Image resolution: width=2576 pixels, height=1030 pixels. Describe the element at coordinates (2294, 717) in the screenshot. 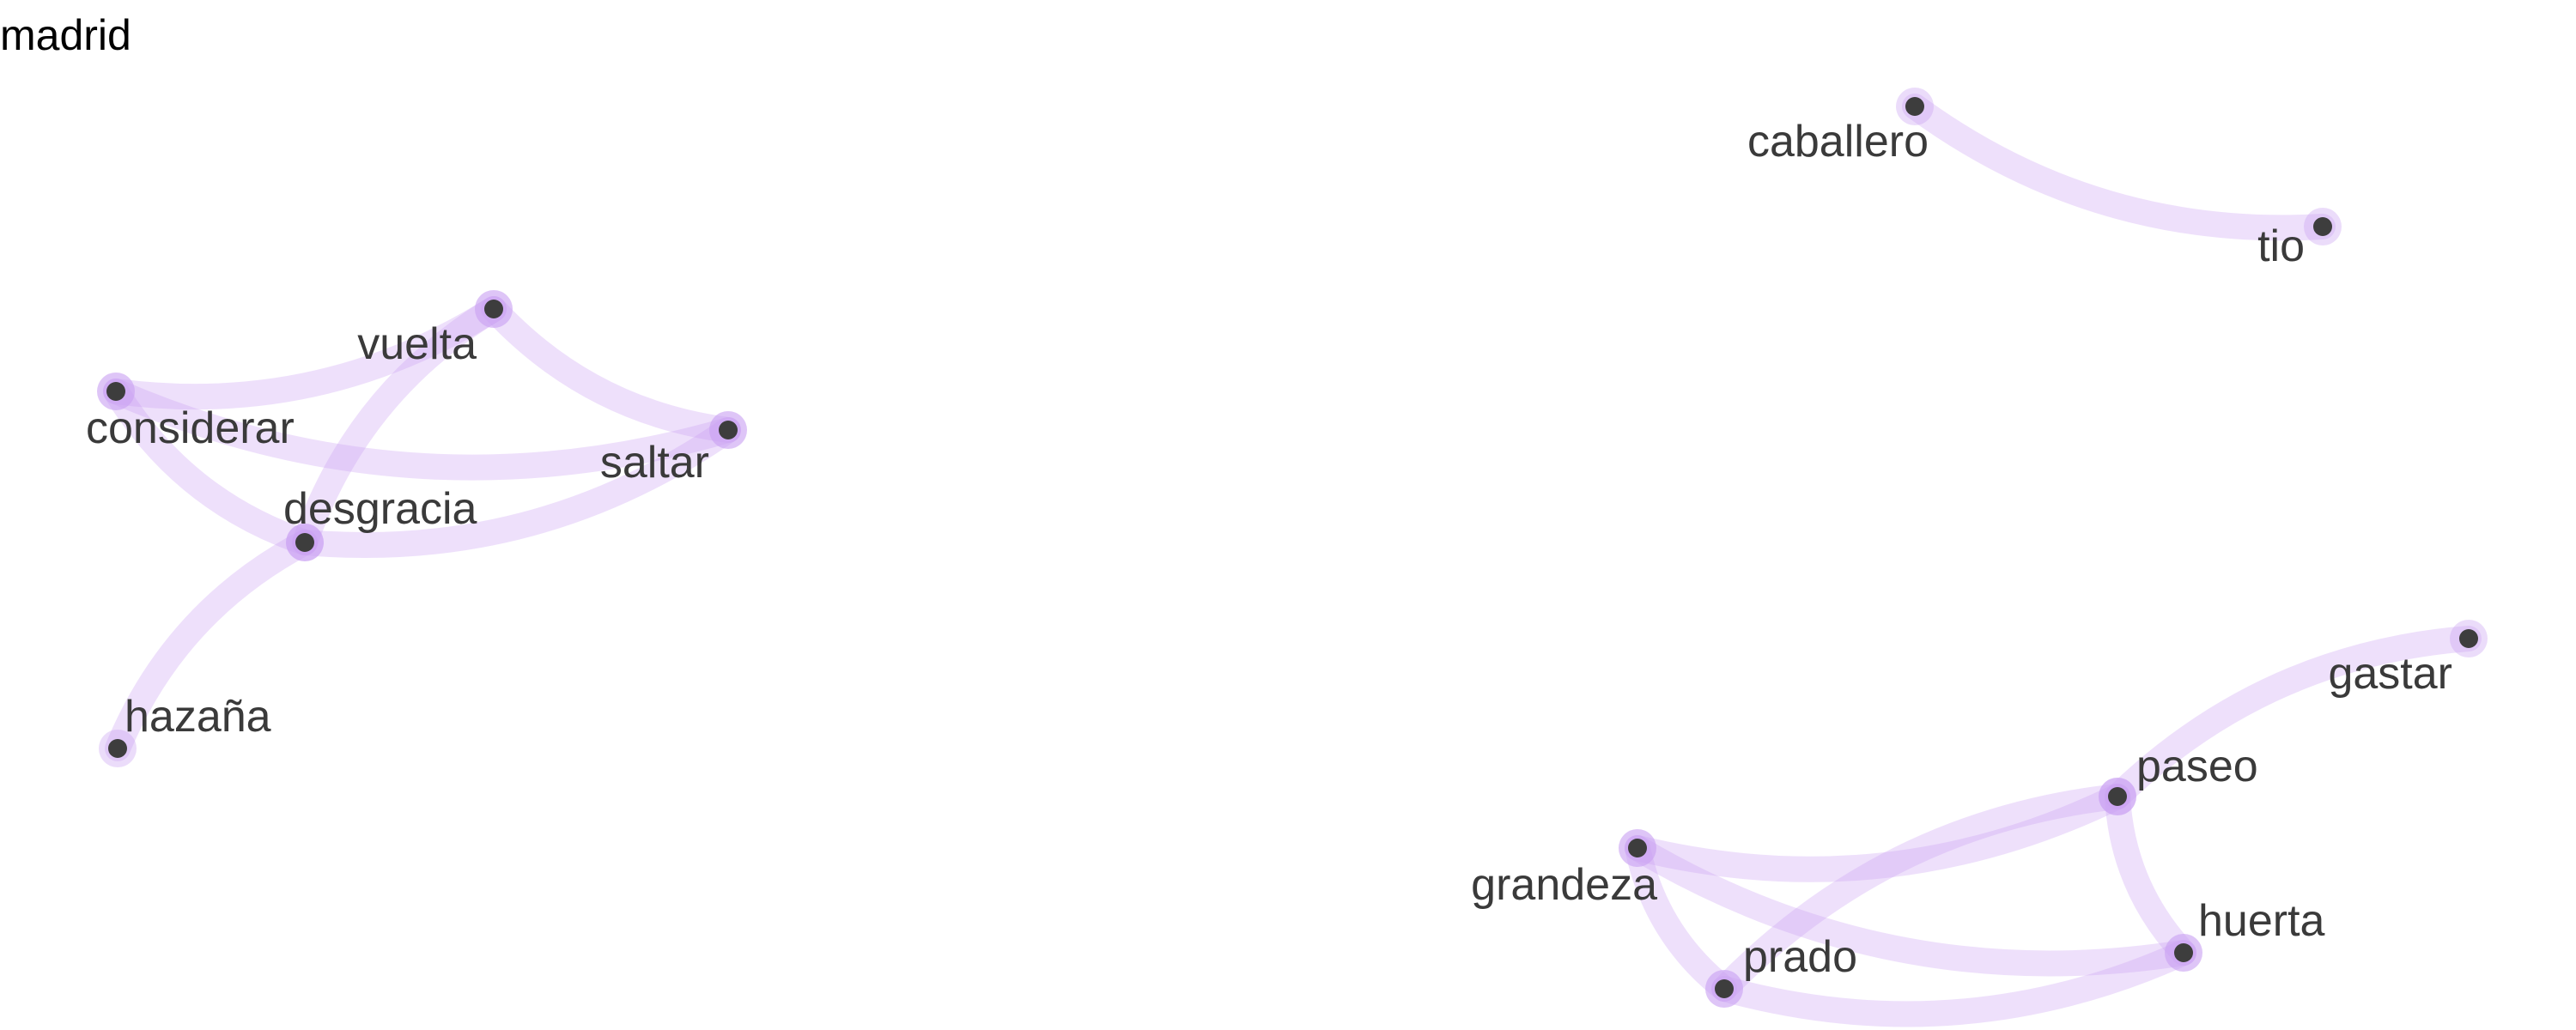

I see `edge-gastar-paseo` at that location.